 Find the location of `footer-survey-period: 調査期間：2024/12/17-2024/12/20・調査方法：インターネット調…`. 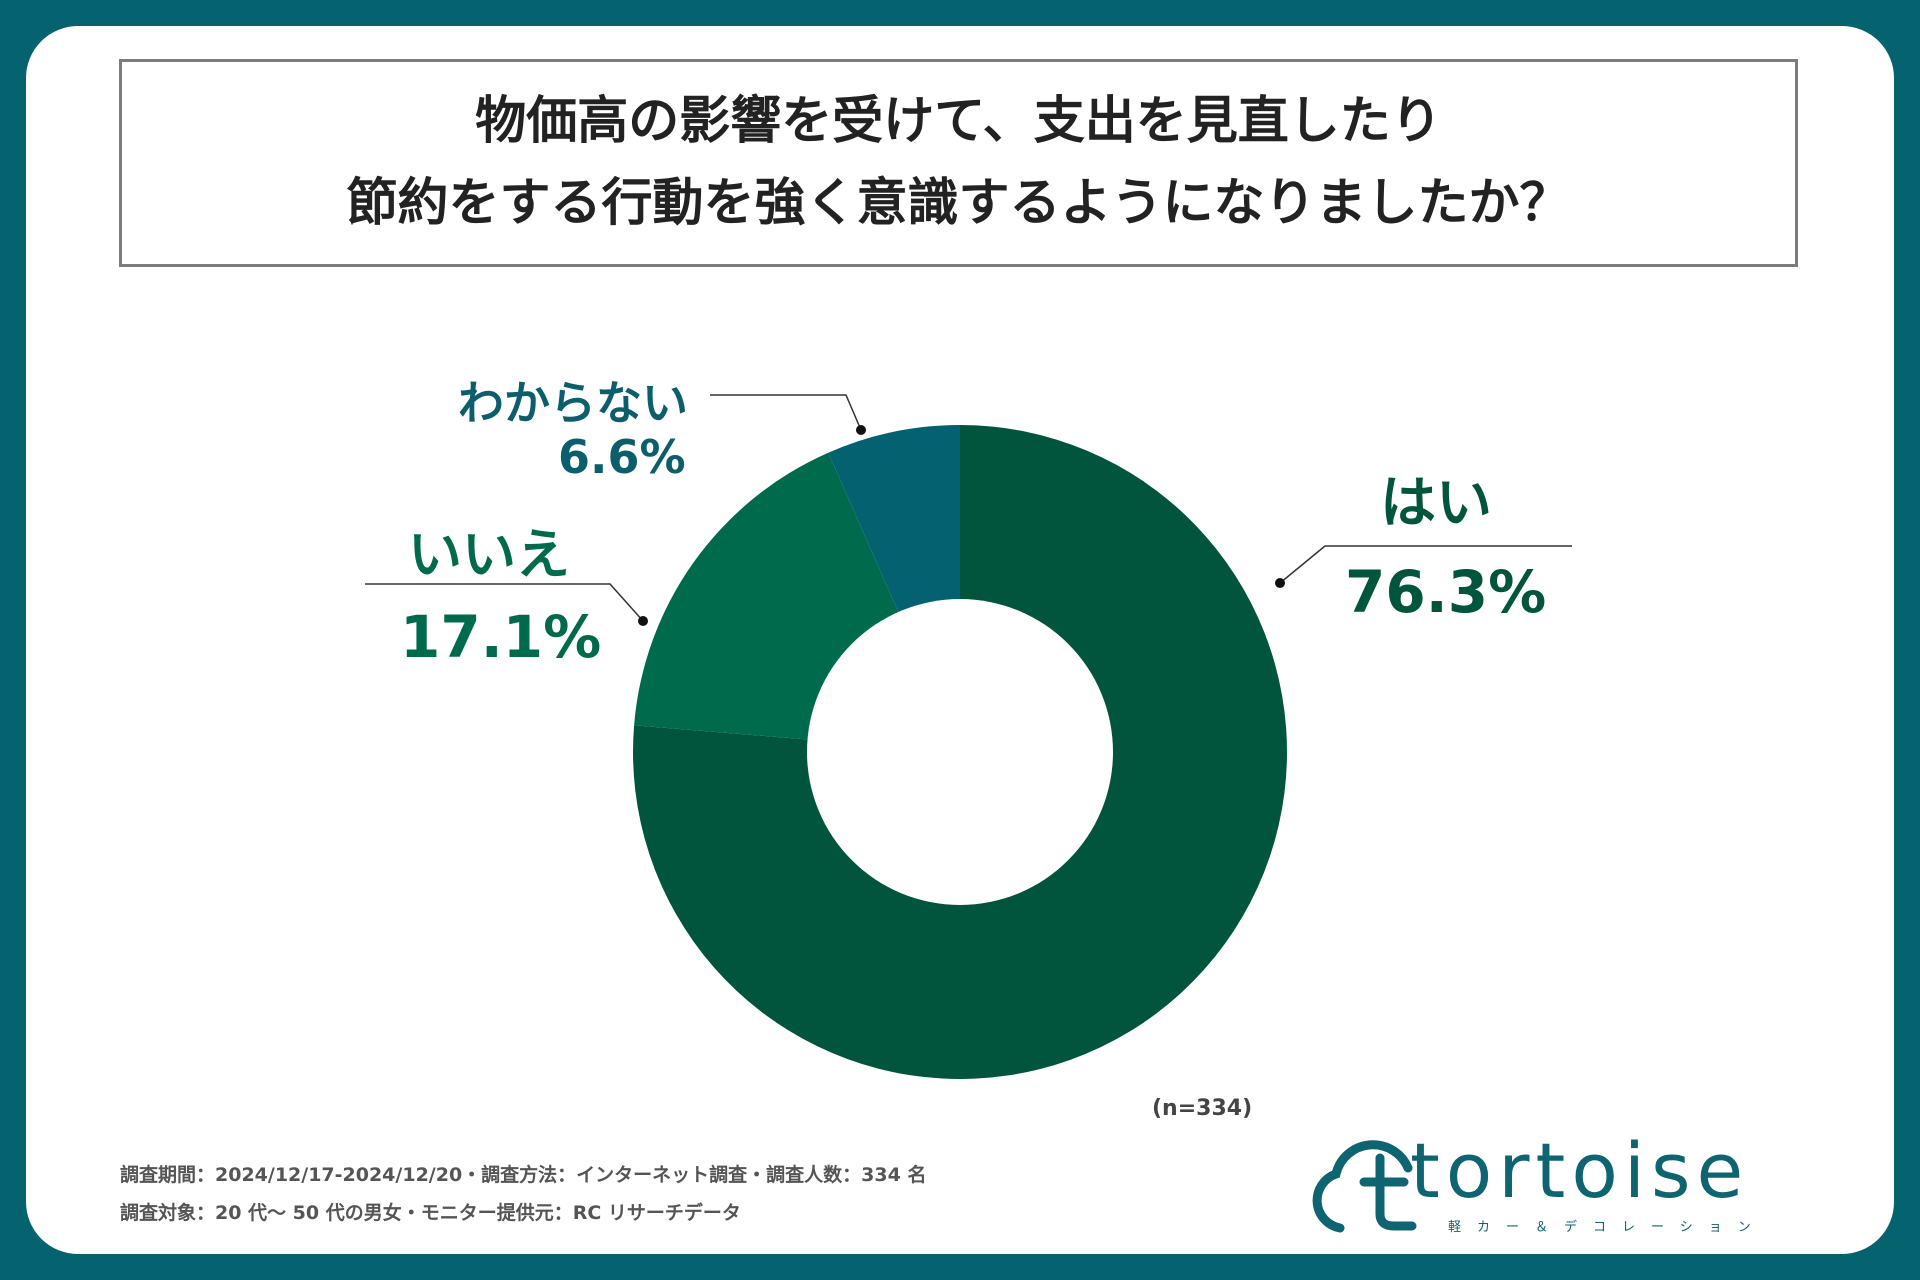

footer-survey-period: 調査期間：2024/12/17-2024/12/20・調査方法：インターネット調… is located at coordinates (523, 1175).